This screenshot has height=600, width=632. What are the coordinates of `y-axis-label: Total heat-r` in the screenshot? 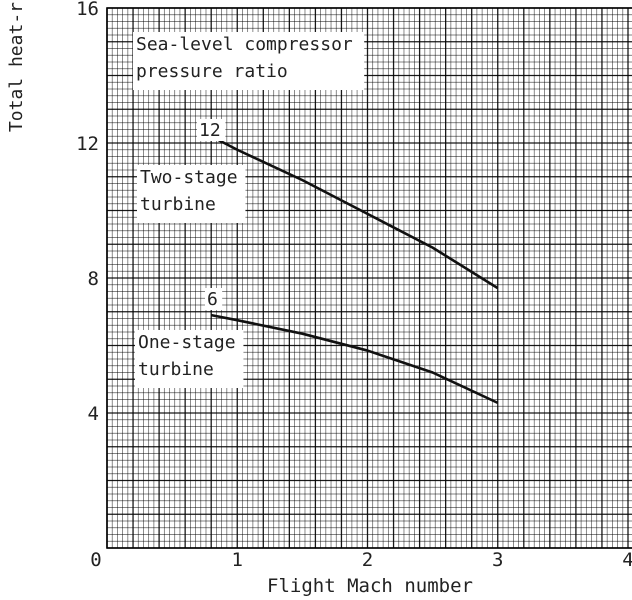 It's located at (16, 67).